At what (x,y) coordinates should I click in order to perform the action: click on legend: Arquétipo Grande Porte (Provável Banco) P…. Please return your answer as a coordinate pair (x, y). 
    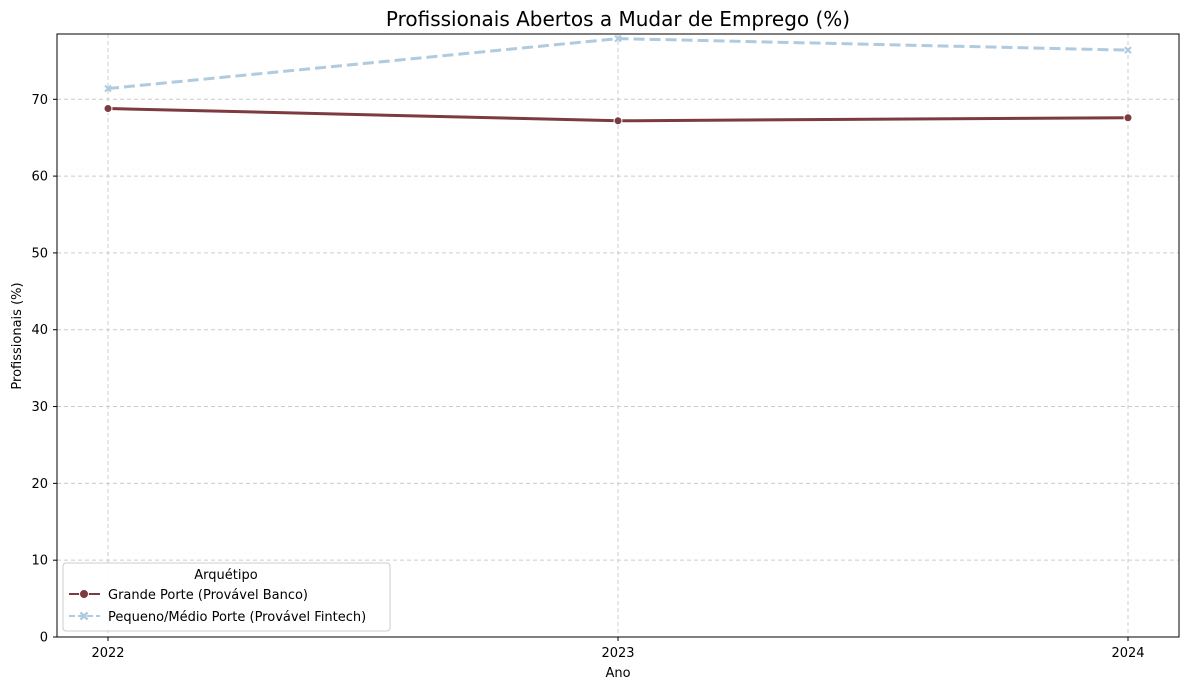
    Looking at the image, I should click on (226, 597).